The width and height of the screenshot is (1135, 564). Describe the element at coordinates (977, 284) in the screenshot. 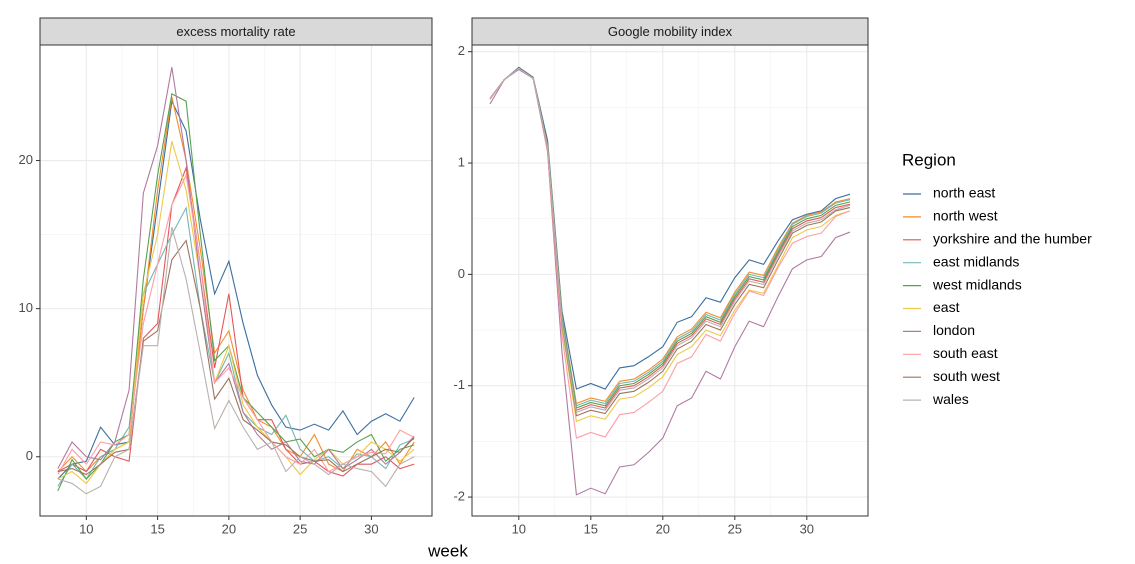

I see `legend-label: west midlands` at that location.